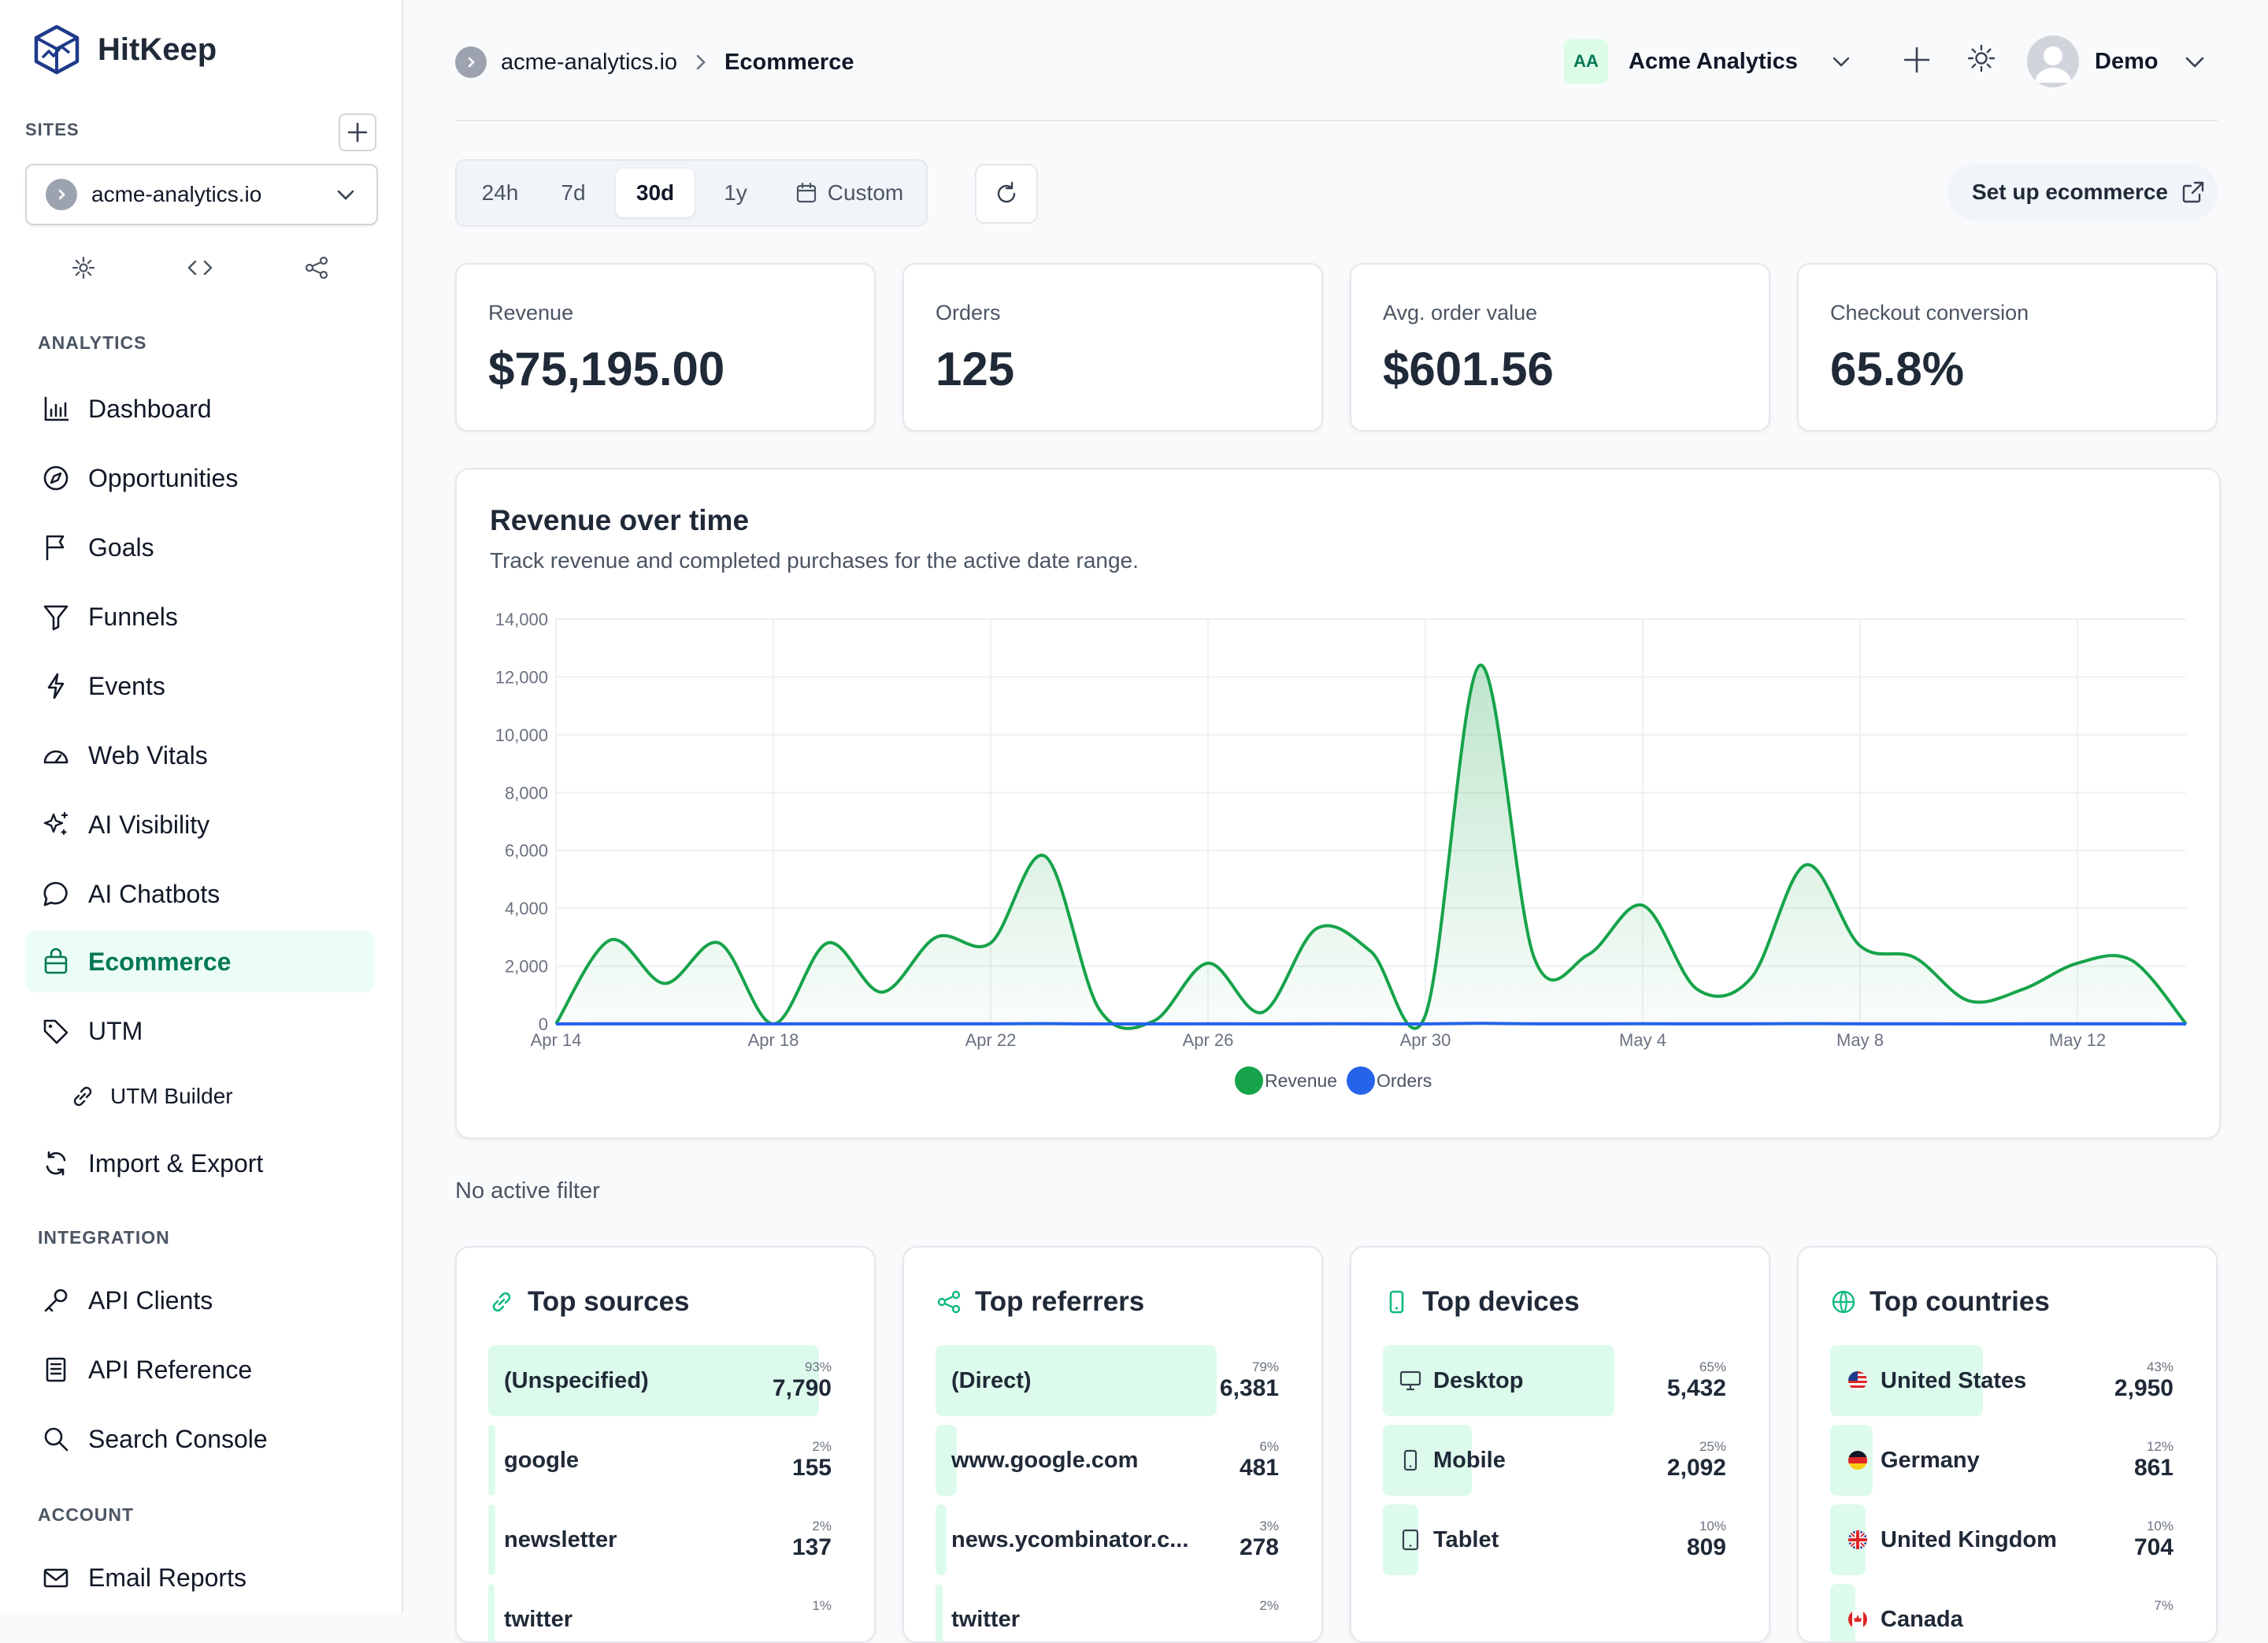  Describe the element at coordinates (500, 193) in the screenshot. I see `range-24h-button: 24h` at that location.